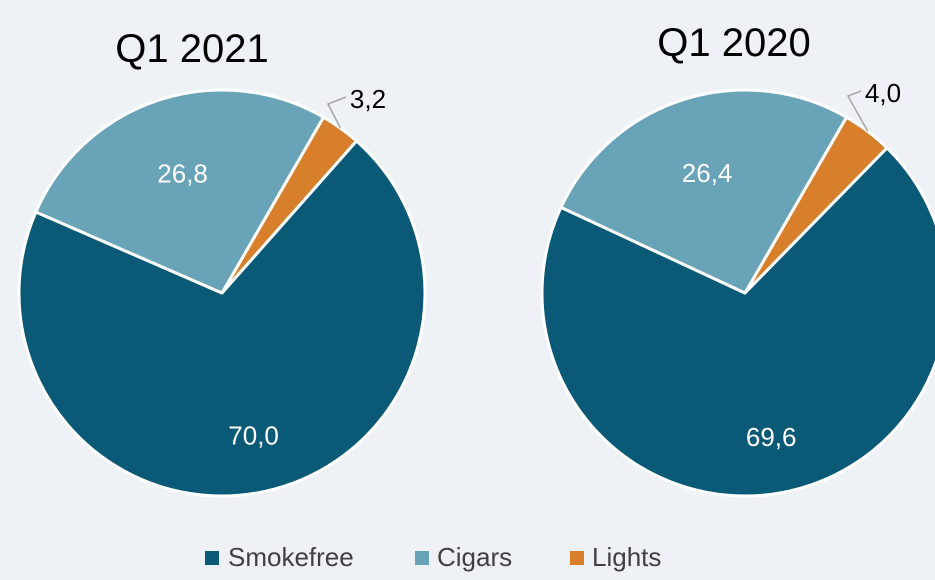 Image resolution: width=935 pixels, height=580 pixels. What do you see at coordinates (707, 173) in the screenshot?
I see `data-label-cigars: 26,4` at bounding box center [707, 173].